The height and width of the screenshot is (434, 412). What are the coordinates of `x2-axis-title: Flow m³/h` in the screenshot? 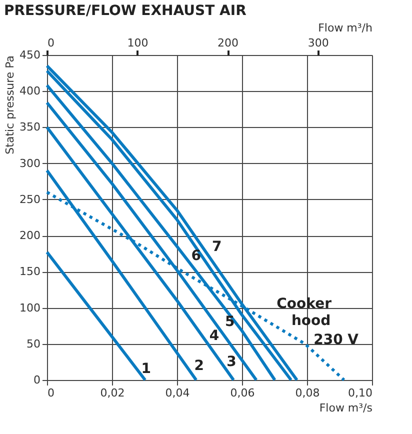 It's located at (345, 28).